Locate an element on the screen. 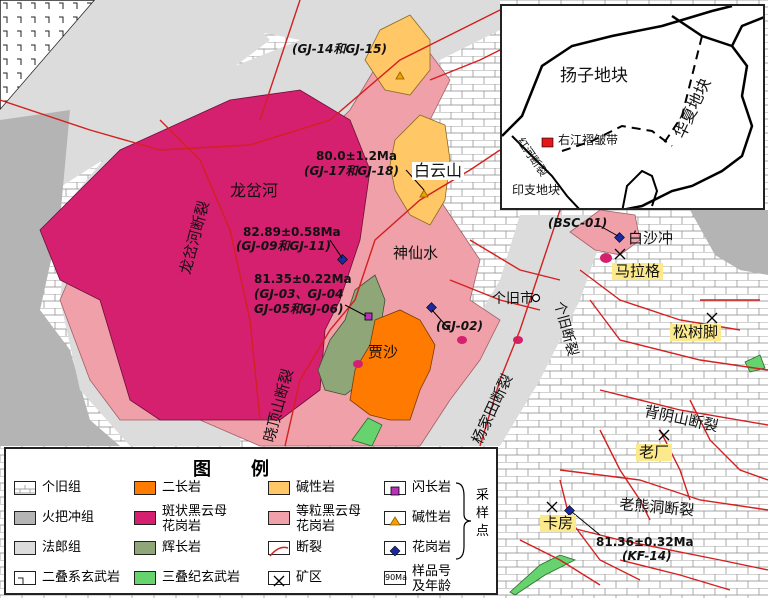  legend-swatch-triassic-basalt is located at coordinates (145, 578).